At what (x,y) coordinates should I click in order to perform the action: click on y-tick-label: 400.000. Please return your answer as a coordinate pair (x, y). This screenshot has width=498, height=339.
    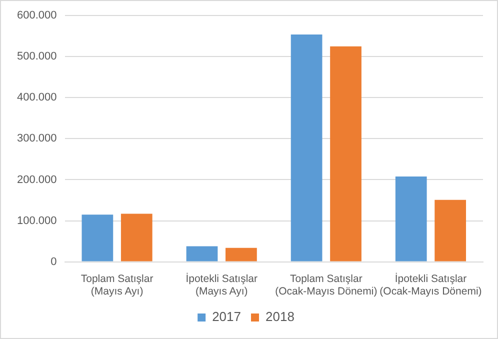
    Looking at the image, I should click on (36, 98).